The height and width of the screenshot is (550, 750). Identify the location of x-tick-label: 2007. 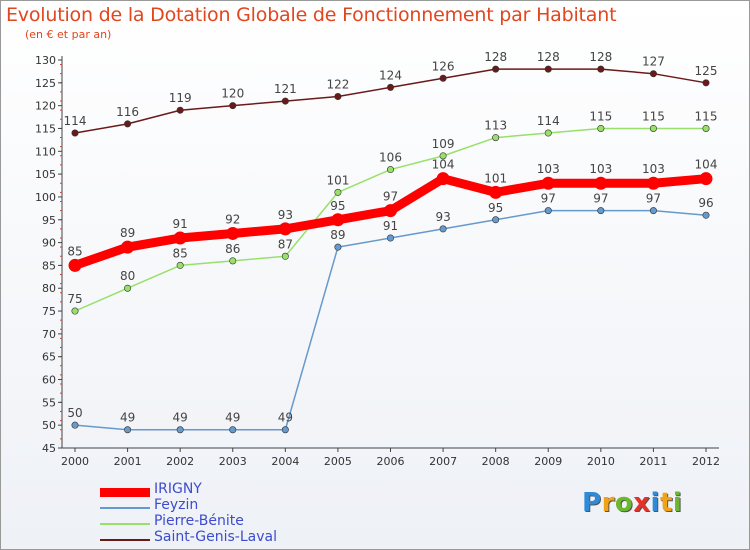
(443, 461).